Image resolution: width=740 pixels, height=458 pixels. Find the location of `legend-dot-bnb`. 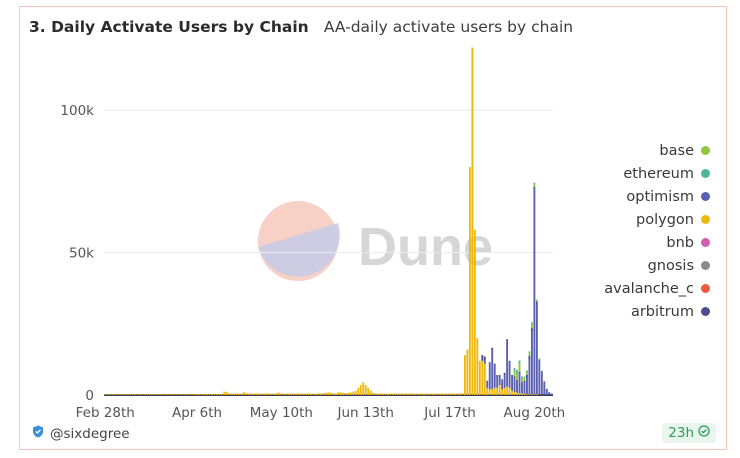

legend-dot-bnb is located at coordinates (705, 242).